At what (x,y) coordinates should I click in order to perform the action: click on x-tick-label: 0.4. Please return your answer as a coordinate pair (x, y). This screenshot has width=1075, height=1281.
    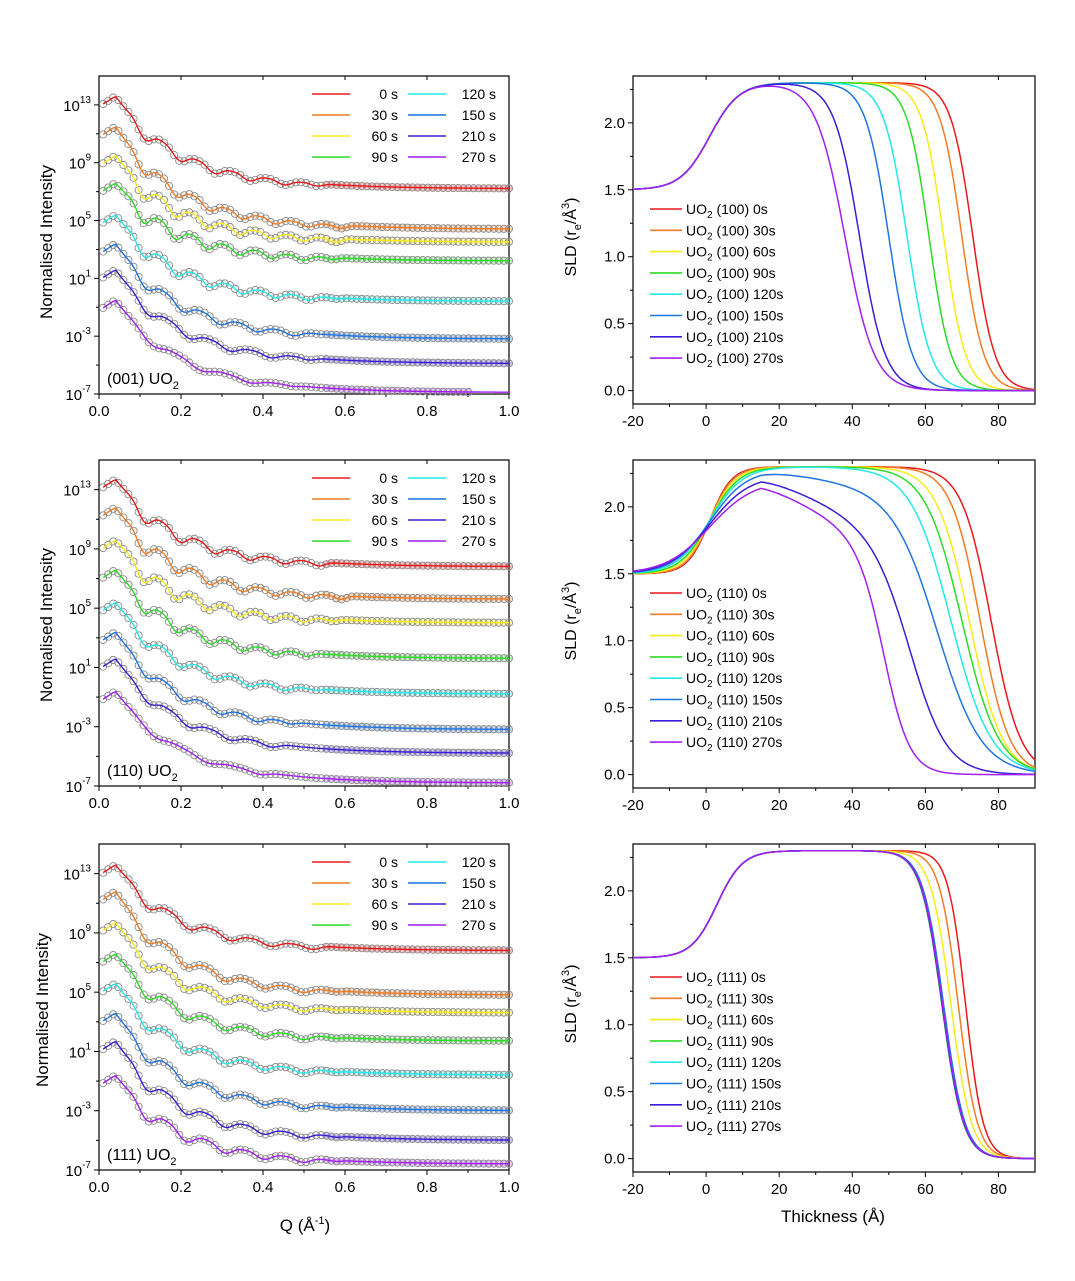
    Looking at the image, I should click on (263, 1187).